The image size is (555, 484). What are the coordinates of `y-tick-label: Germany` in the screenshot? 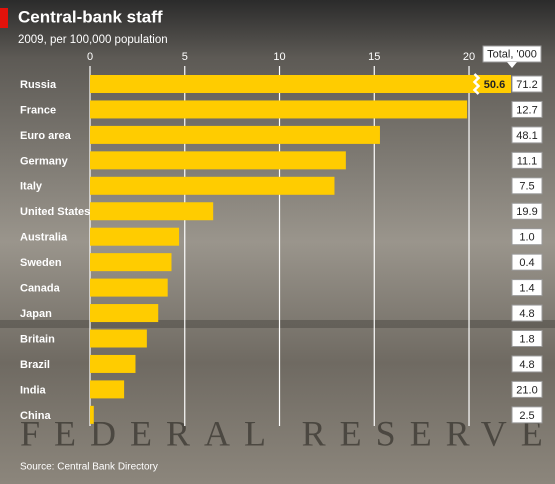 It's located at (44, 161).